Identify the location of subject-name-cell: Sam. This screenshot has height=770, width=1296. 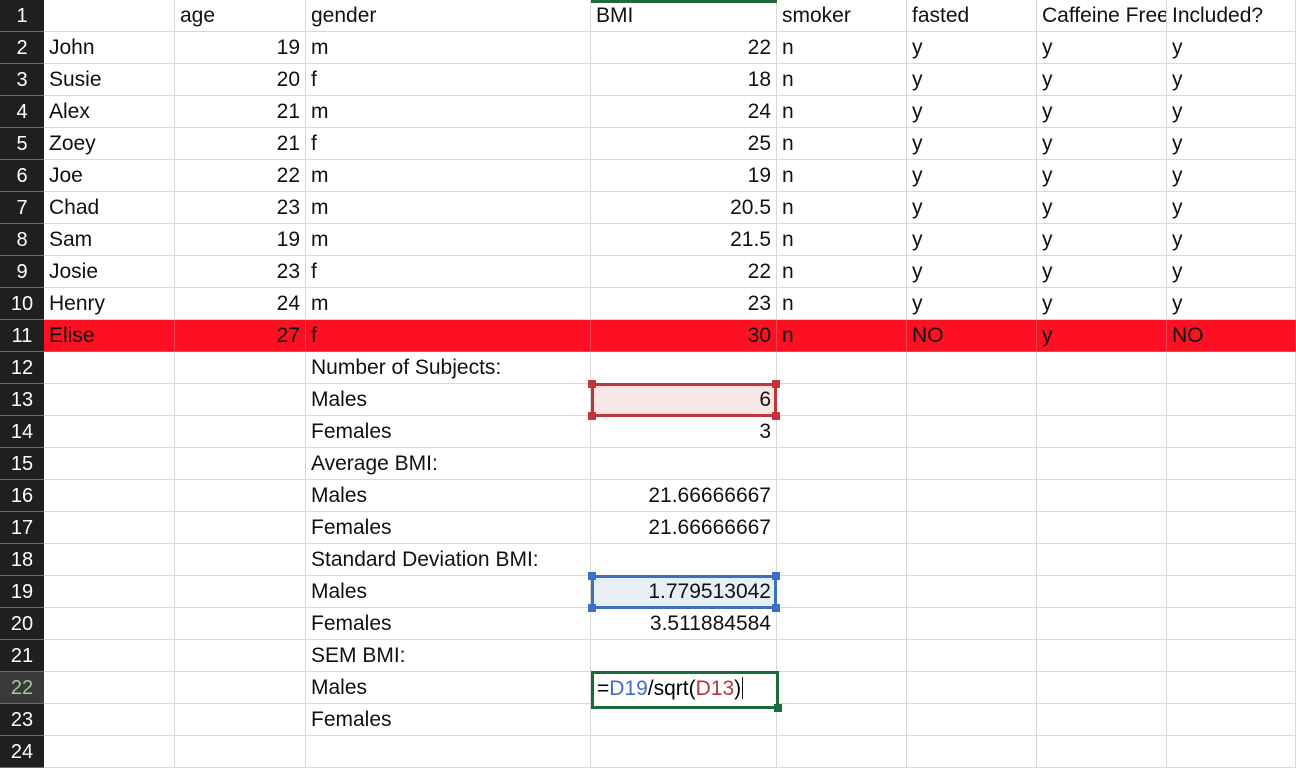
(109, 240).